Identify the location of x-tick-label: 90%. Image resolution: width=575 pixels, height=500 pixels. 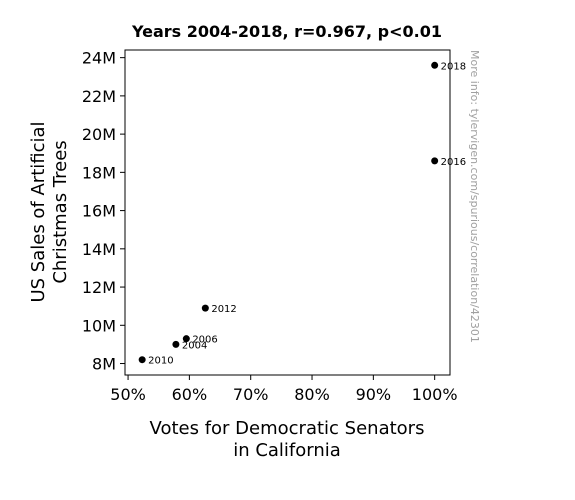
(374, 394).